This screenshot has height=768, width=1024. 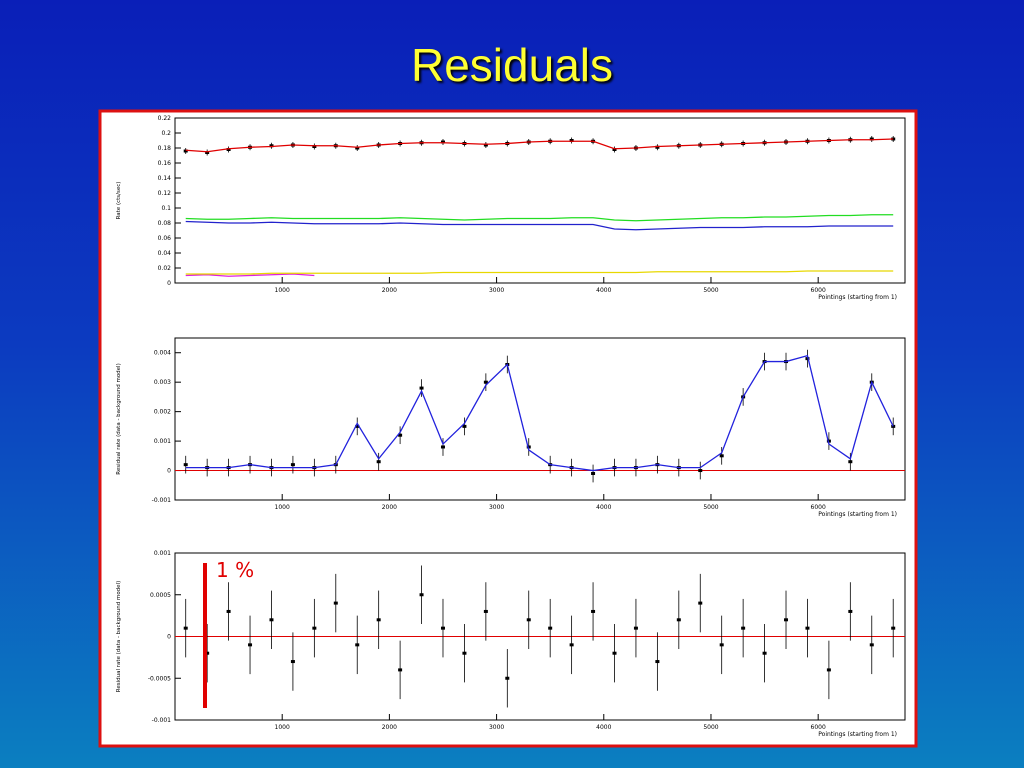 What do you see at coordinates (162, 353) in the screenshot?
I see `y-tick-label: 0.004` at bounding box center [162, 353].